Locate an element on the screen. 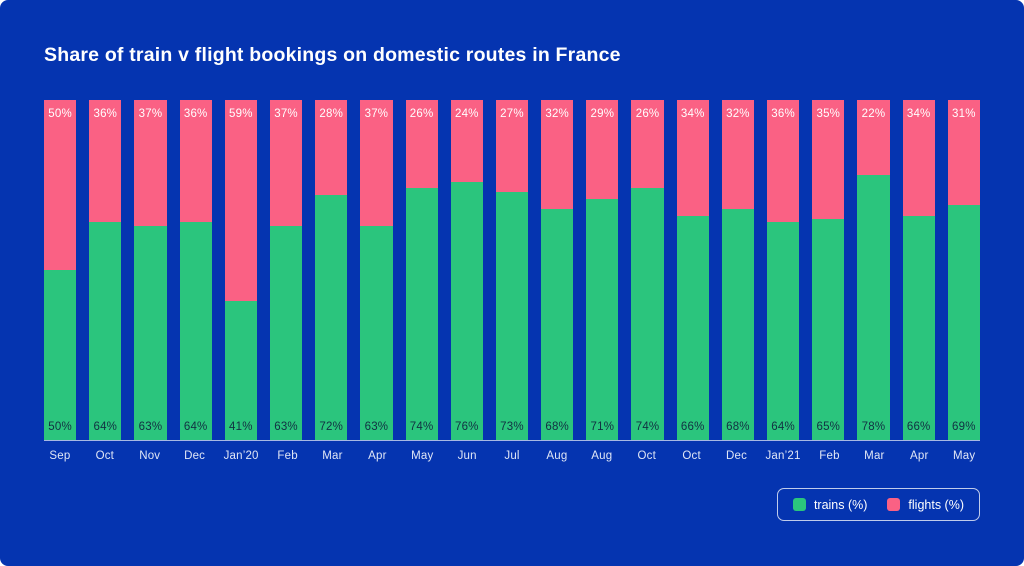 The height and width of the screenshot is (566, 1024). bar-column: 35% 65% is located at coordinates (828, 270).